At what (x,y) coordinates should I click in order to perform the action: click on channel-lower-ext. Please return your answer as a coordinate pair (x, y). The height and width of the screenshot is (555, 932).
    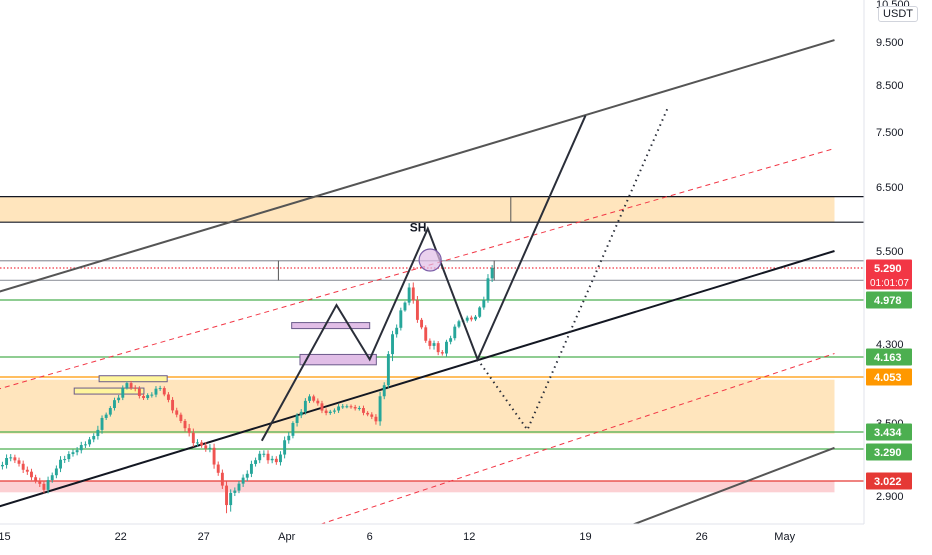
    Looking at the image, I should click on (726, 488).